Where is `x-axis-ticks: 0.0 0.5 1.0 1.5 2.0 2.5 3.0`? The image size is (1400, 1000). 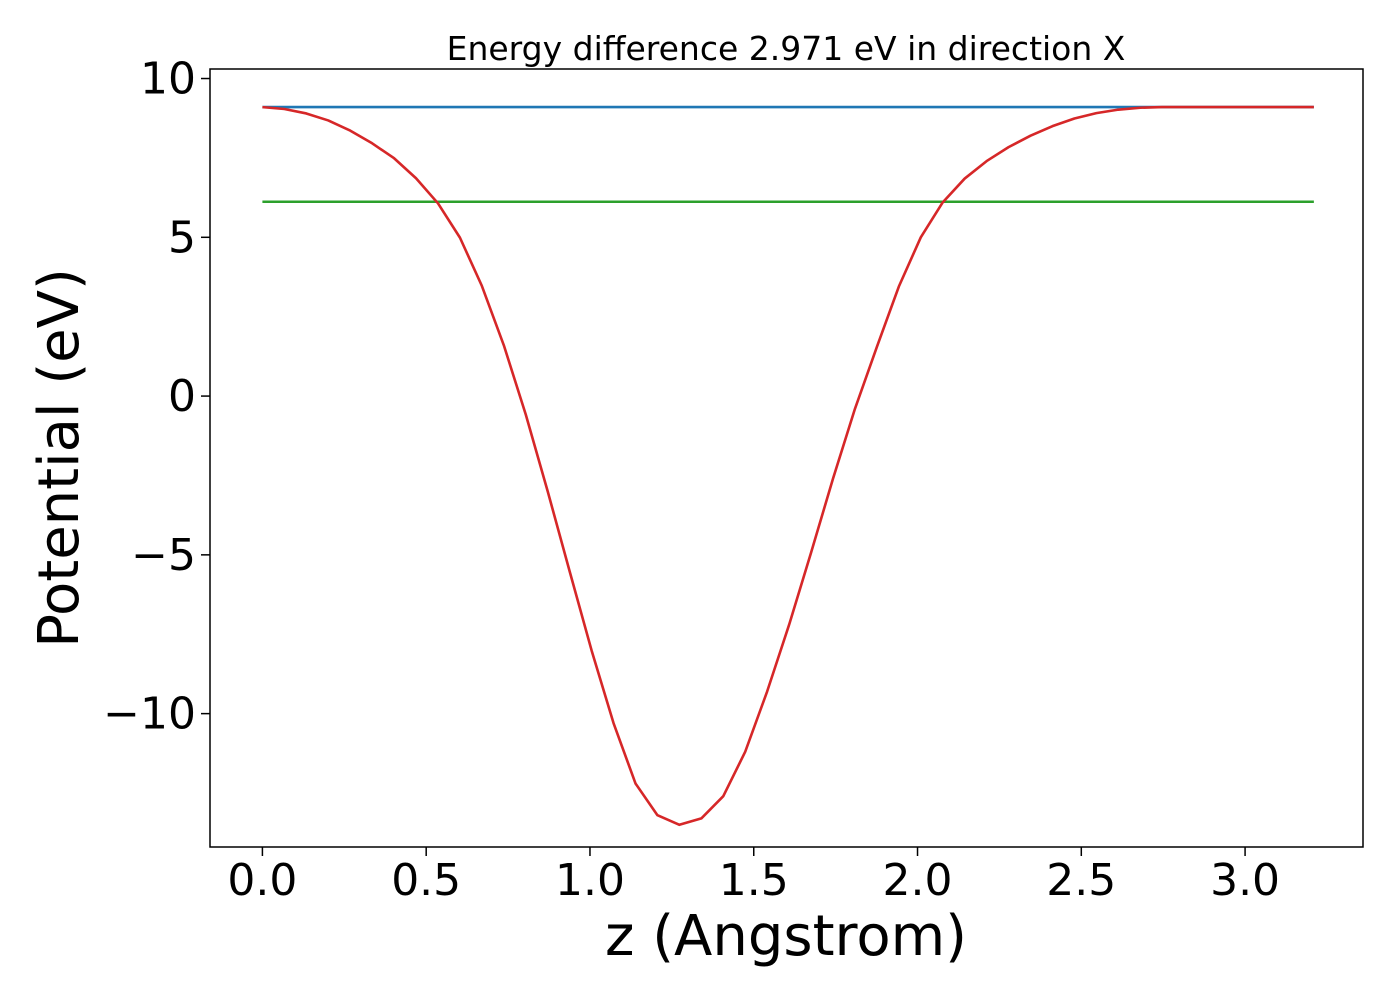
x-axis-ticks: 0.0 0.5 1.0 1.5 2.0 2.5 3.0 is located at coordinates (753, 876).